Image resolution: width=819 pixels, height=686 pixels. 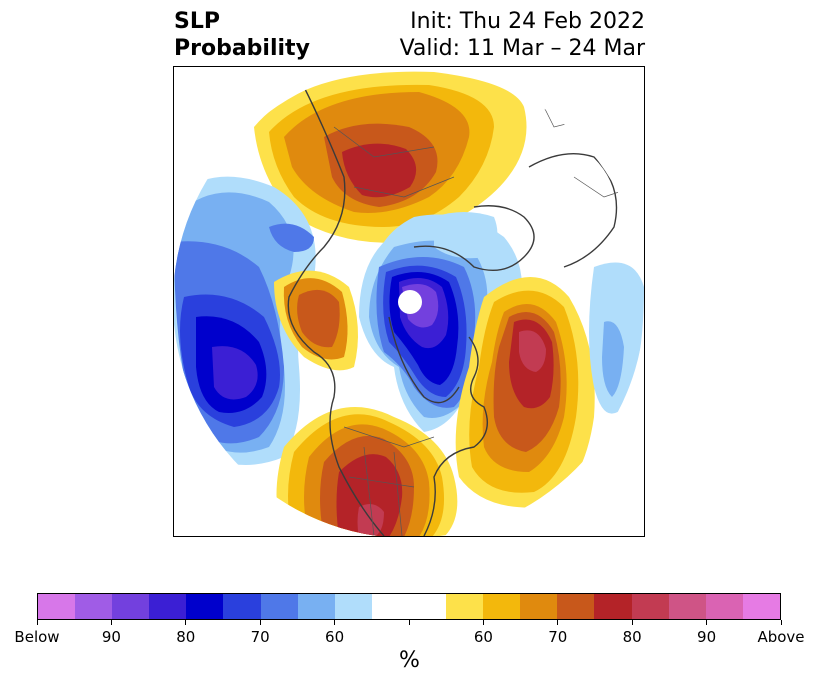 I want to click on colorbar-tick-label: Below, so click(x=37, y=637).